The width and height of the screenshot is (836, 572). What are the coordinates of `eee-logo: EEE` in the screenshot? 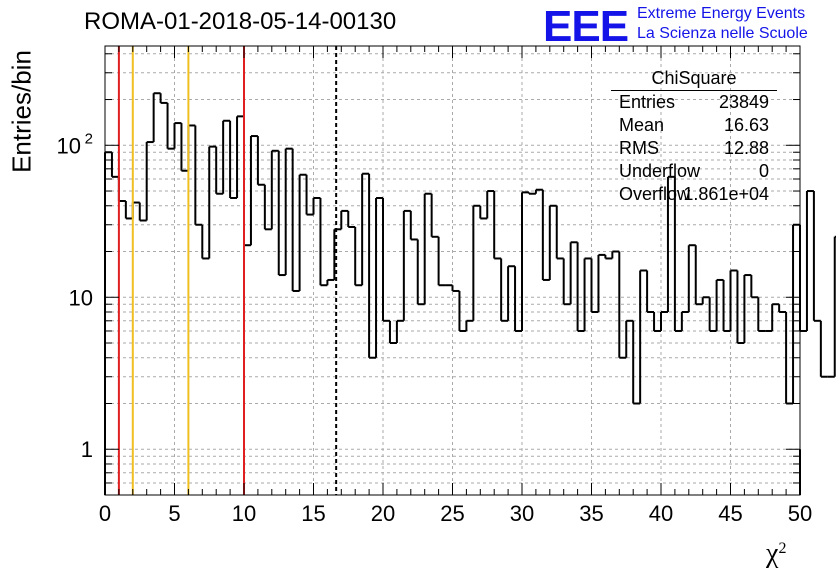 It's located at (586, 26).